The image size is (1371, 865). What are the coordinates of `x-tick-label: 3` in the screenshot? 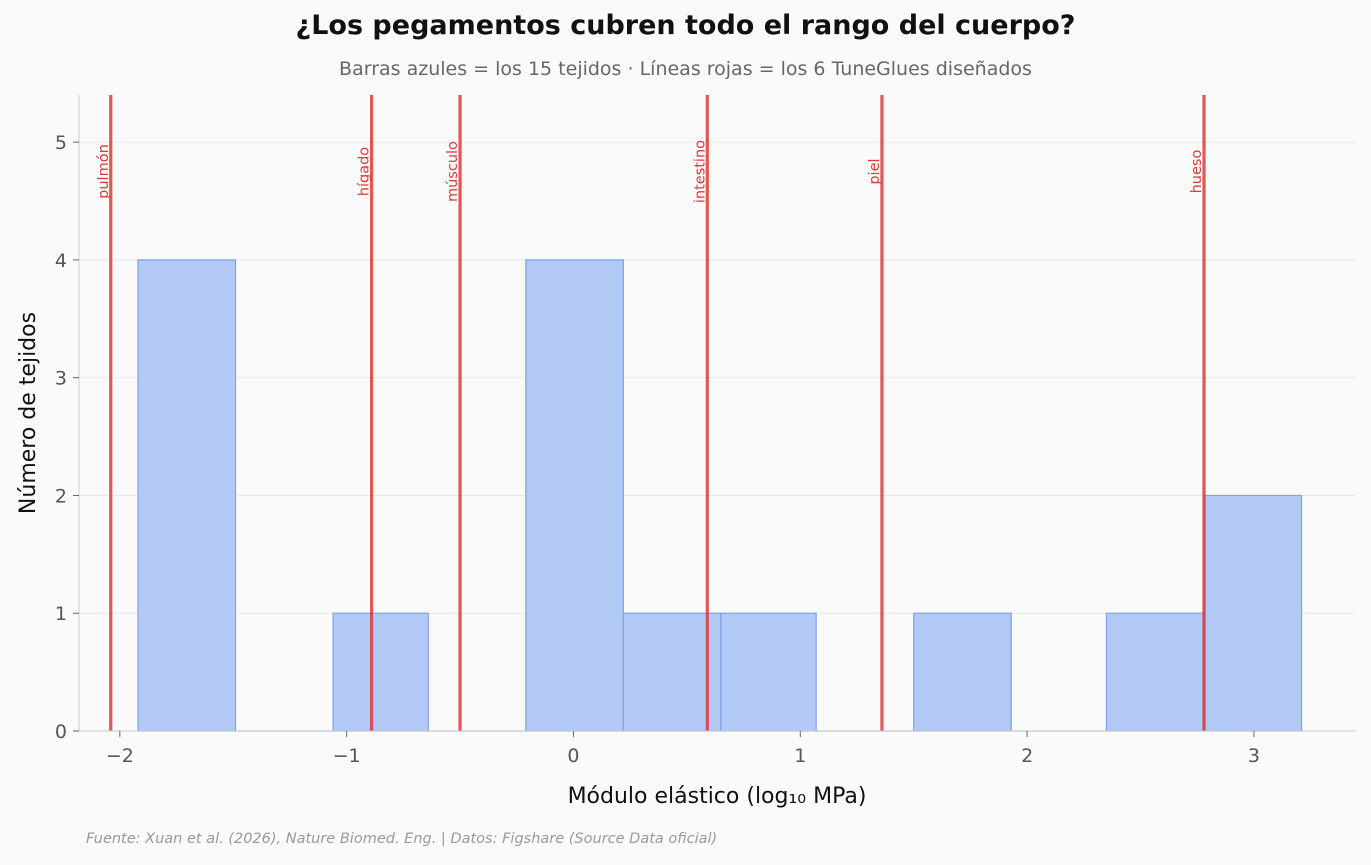 It's located at (1254, 756).